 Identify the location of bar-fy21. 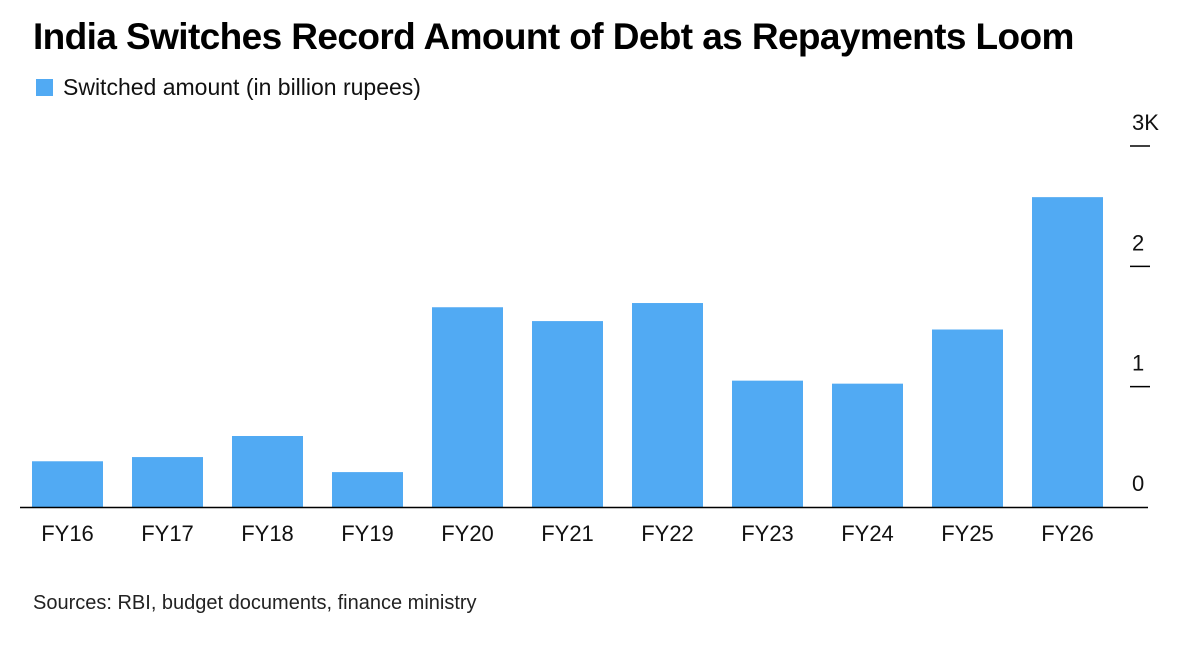
(567, 414).